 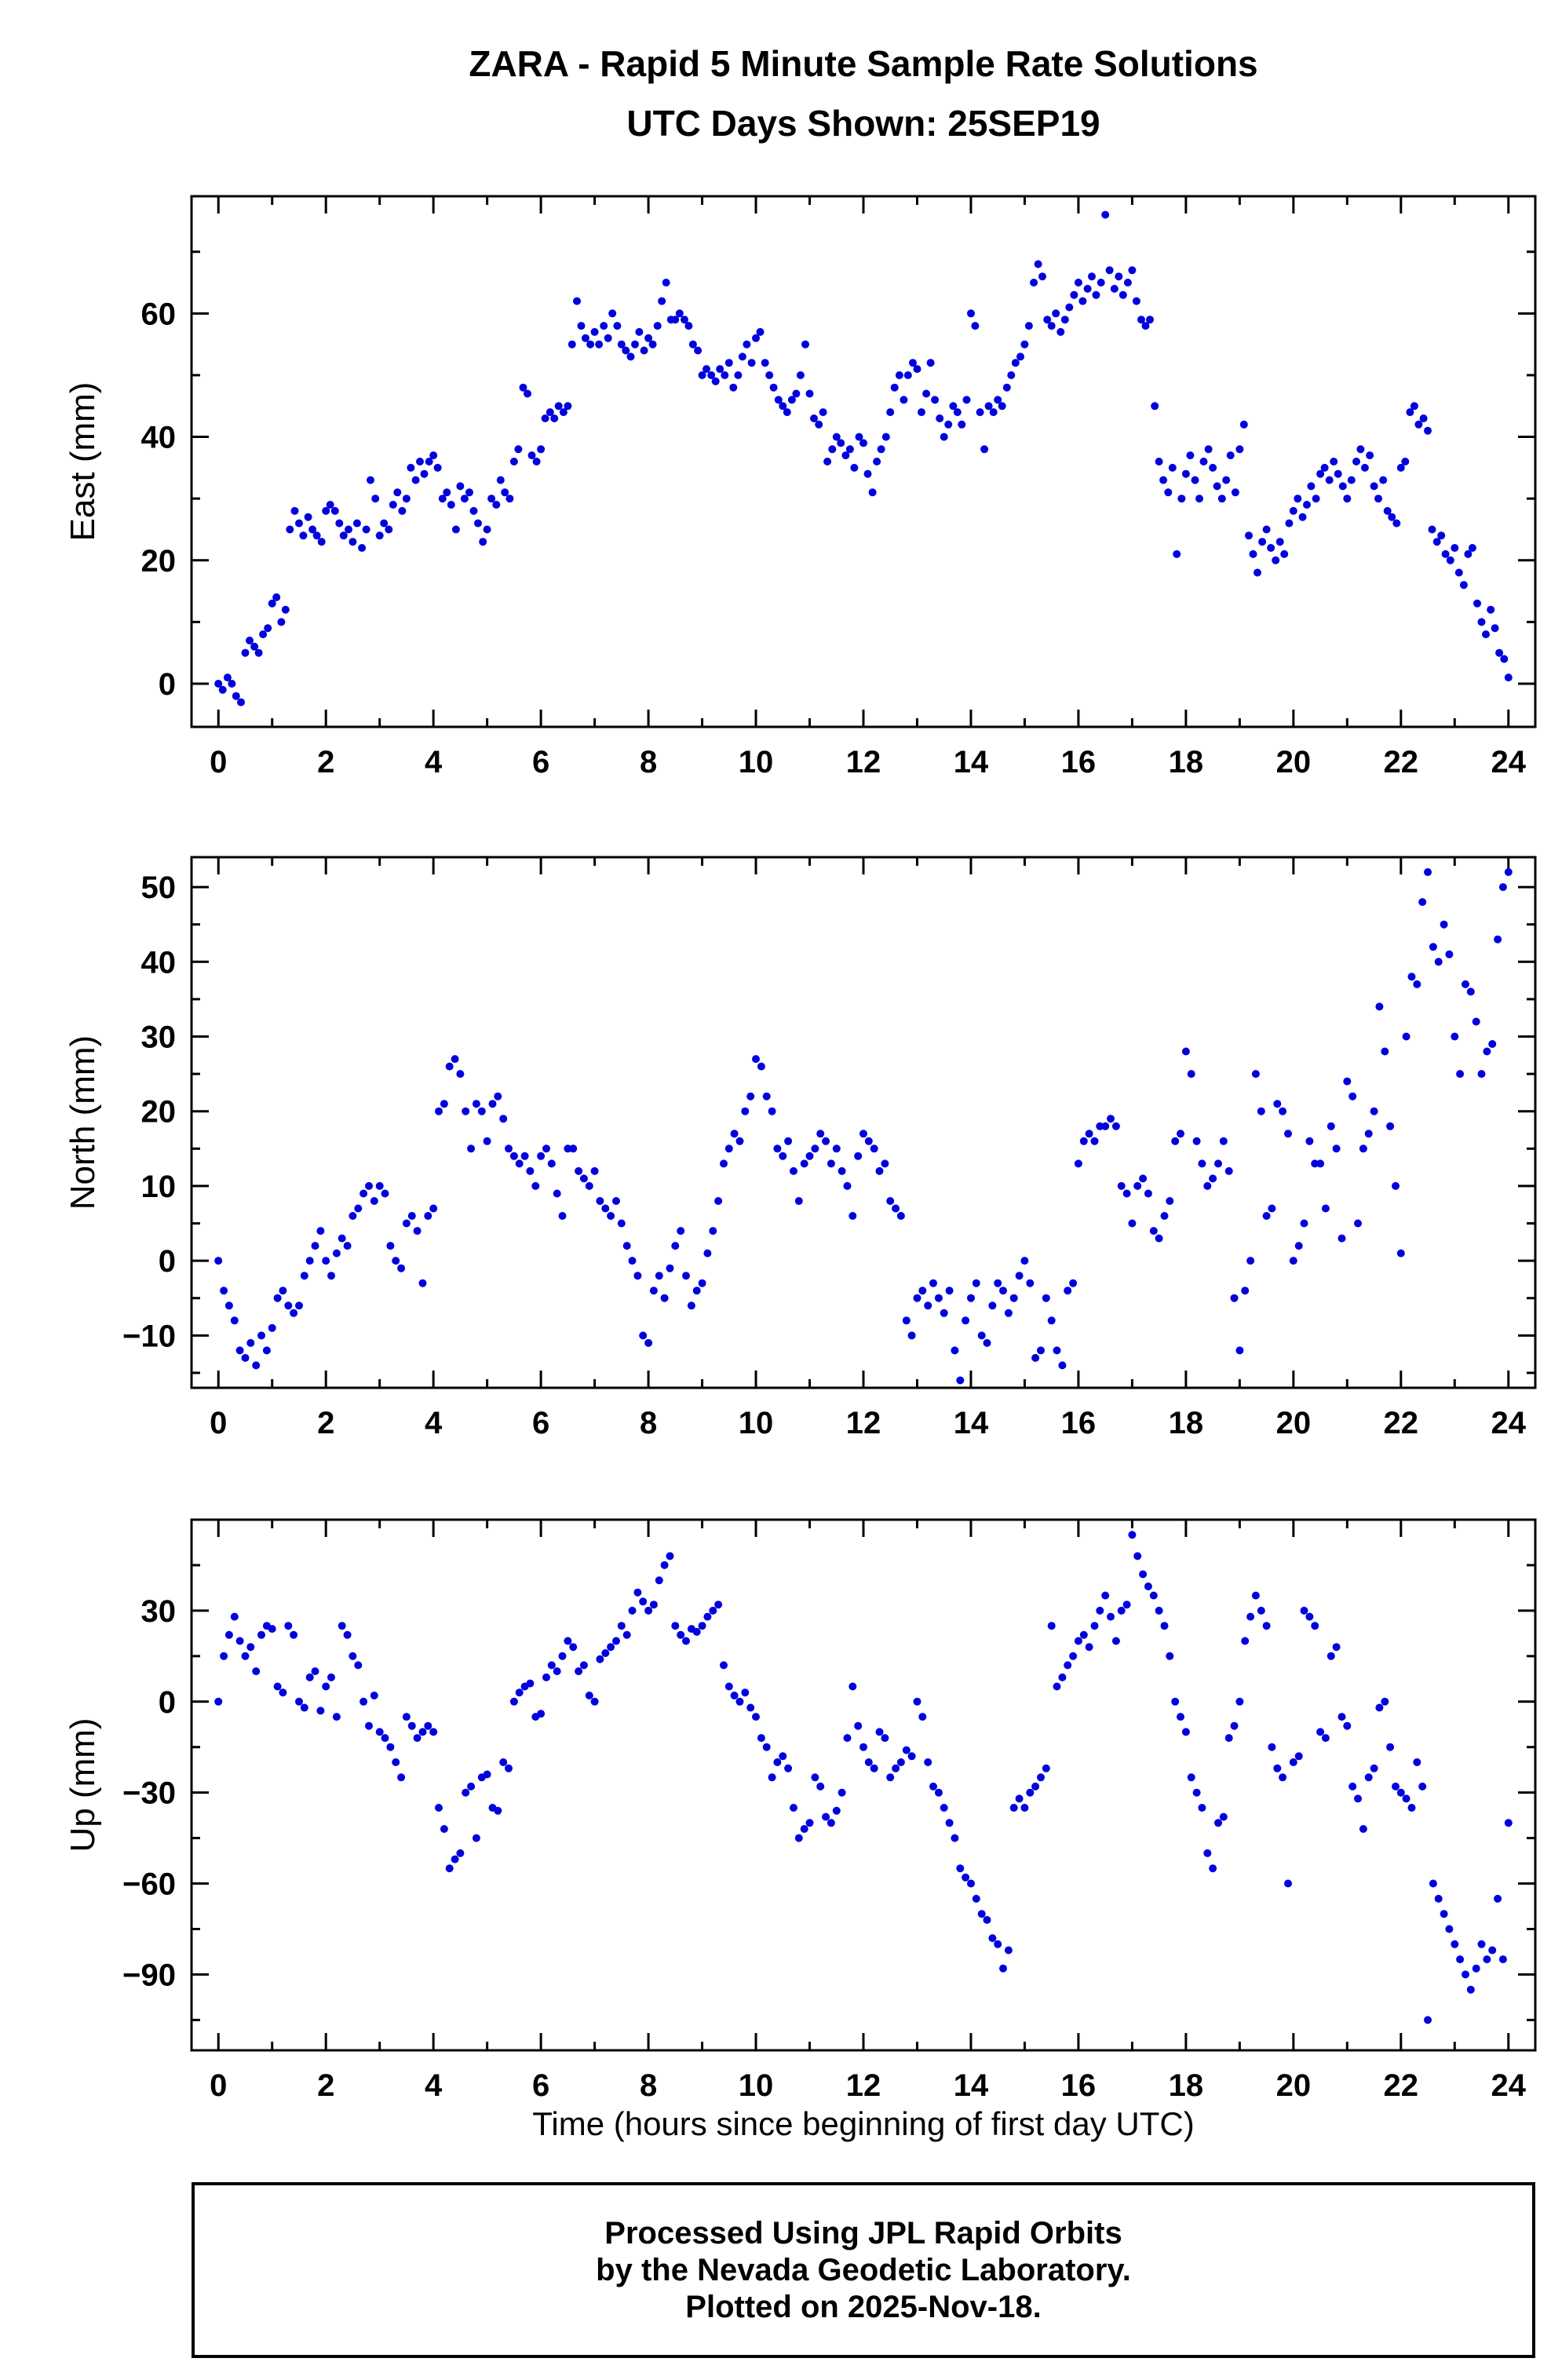 What do you see at coordinates (863, 2306) in the screenshot?
I see `footer-line-3: Plotted on 2025-Nov-18.` at bounding box center [863, 2306].